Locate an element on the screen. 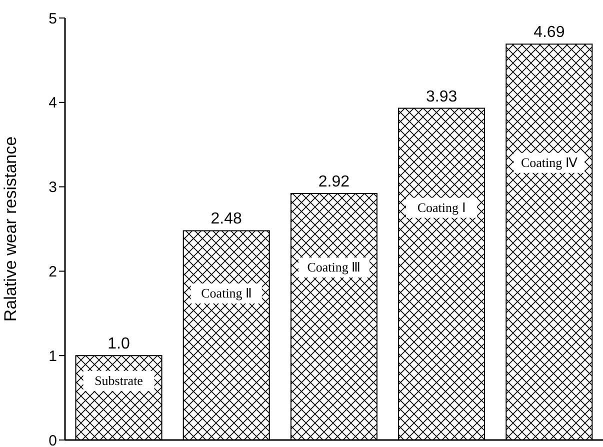 The image size is (603, 447). y-tick-label: 4 is located at coordinates (52, 103).